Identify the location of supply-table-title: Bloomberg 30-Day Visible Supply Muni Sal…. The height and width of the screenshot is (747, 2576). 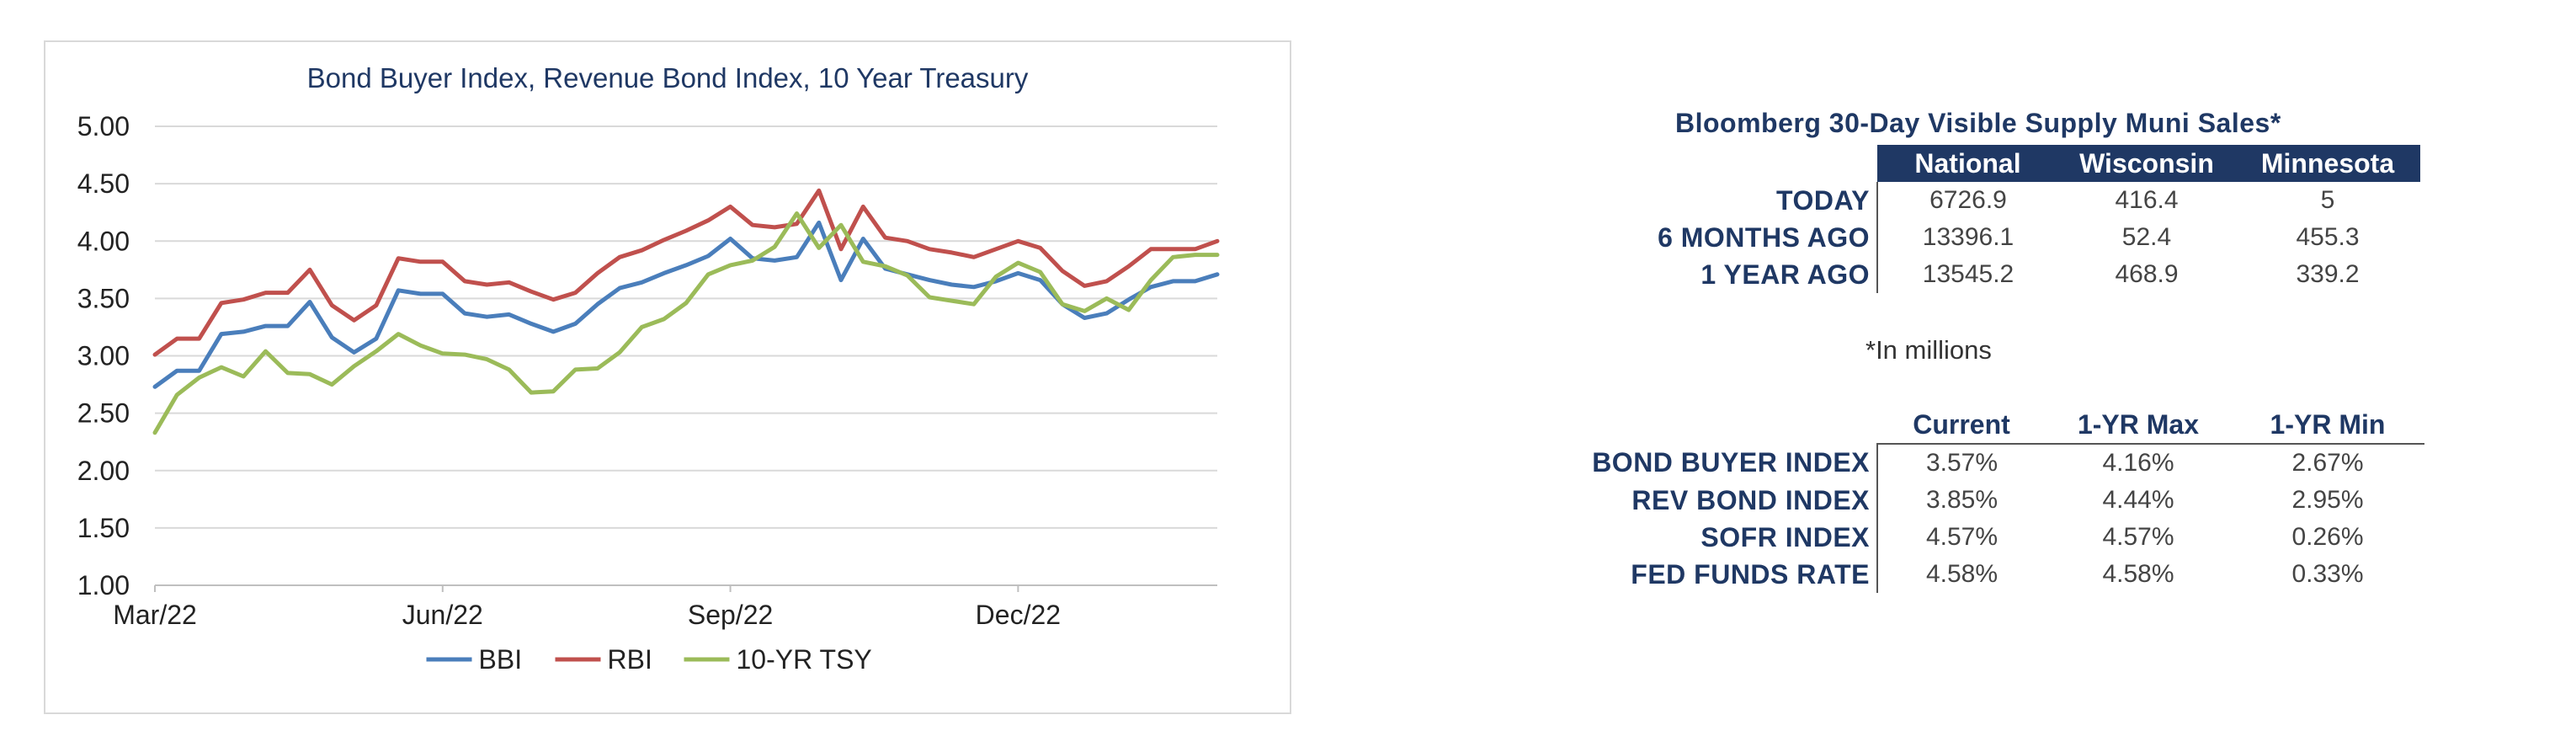
(1978, 123).